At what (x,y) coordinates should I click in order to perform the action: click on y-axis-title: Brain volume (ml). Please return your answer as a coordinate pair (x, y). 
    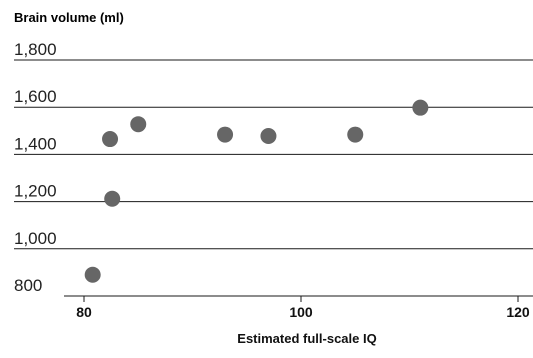
    Looking at the image, I should click on (69, 17).